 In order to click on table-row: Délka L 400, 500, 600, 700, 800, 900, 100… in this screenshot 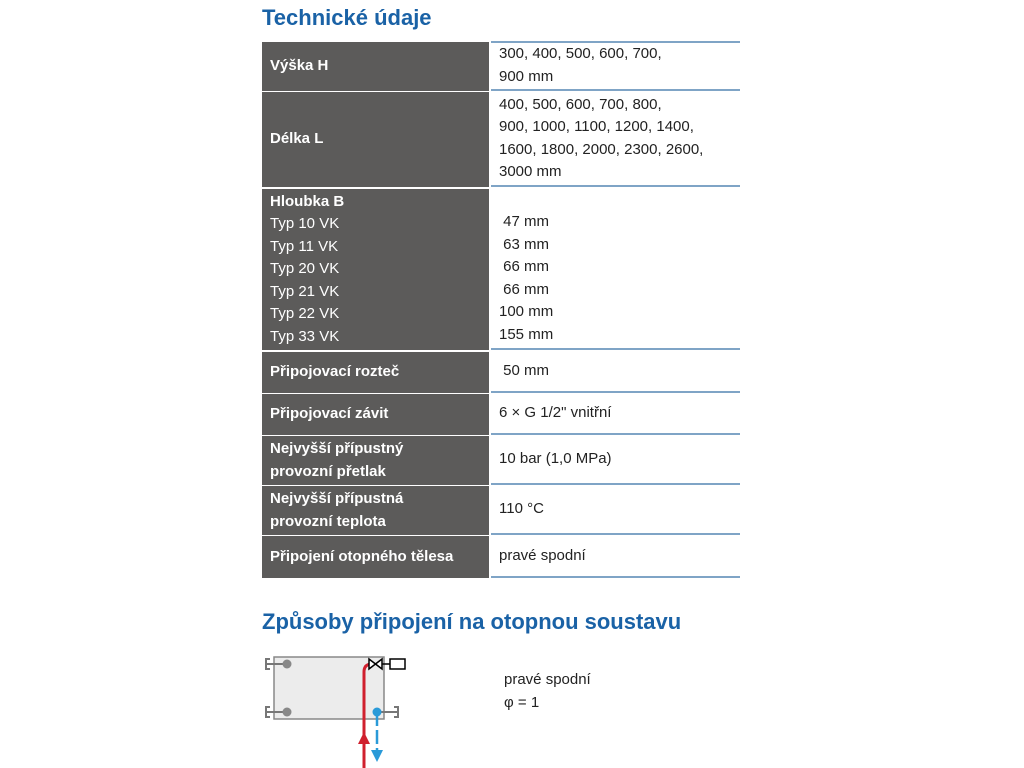, I will do `click(501, 139)`.